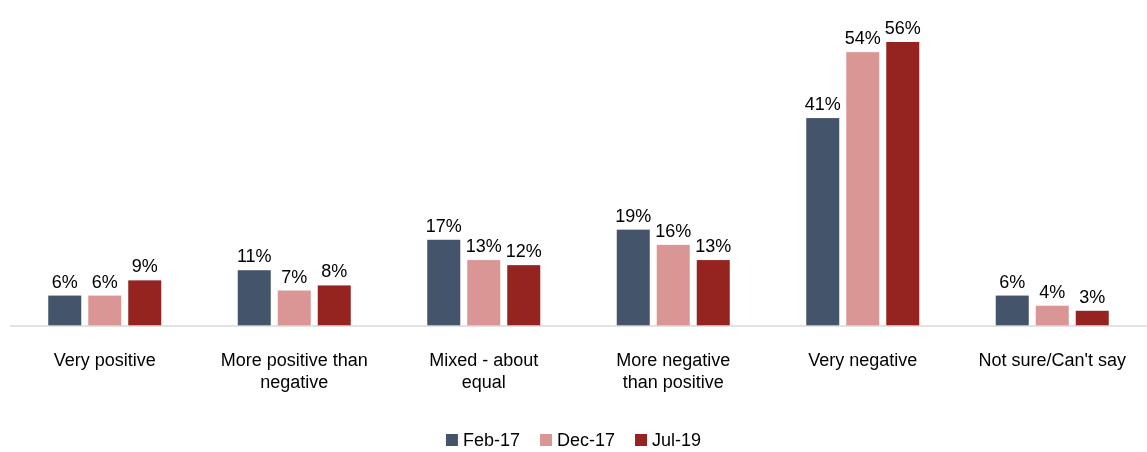 The width and height of the screenshot is (1147, 452). What do you see at coordinates (633, 215) in the screenshot?
I see `data-label: 19%` at bounding box center [633, 215].